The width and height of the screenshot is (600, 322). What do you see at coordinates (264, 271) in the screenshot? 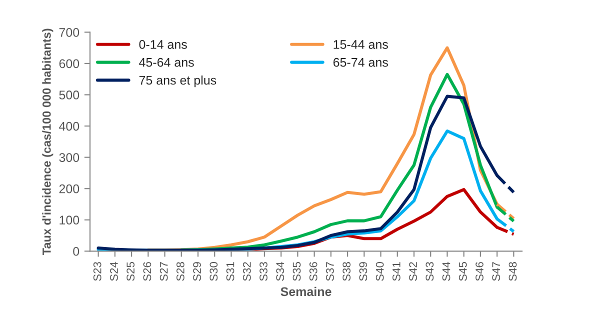
I see `x-tick-label: S33` at bounding box center [264, 271].